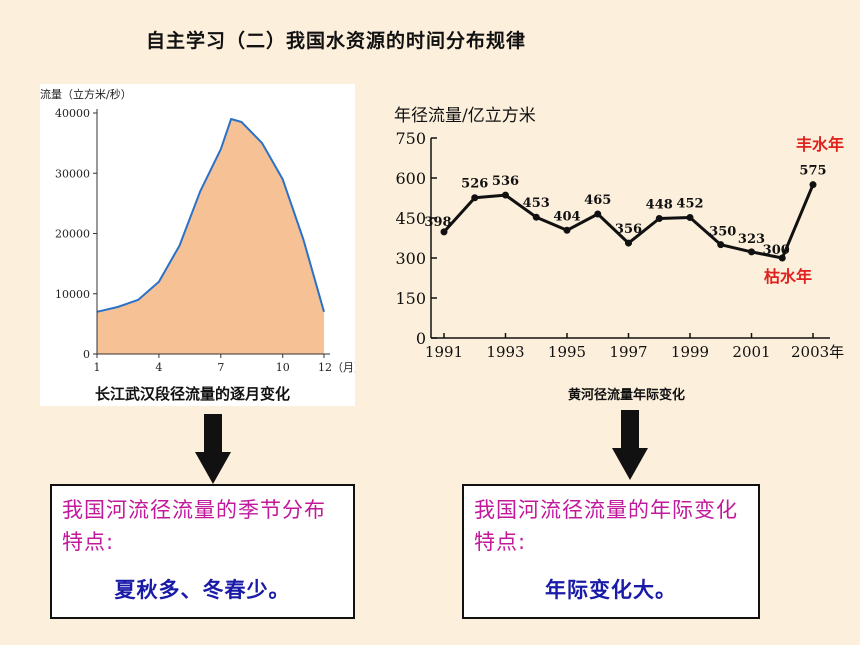 This screenshot has width=860, height=645. What do you see at coordinates (193, 394) in the screenshot?
I see `yangtze-chart-caption: 长江武汉段径流量的逐月变化` at bounding box center [193, 394].